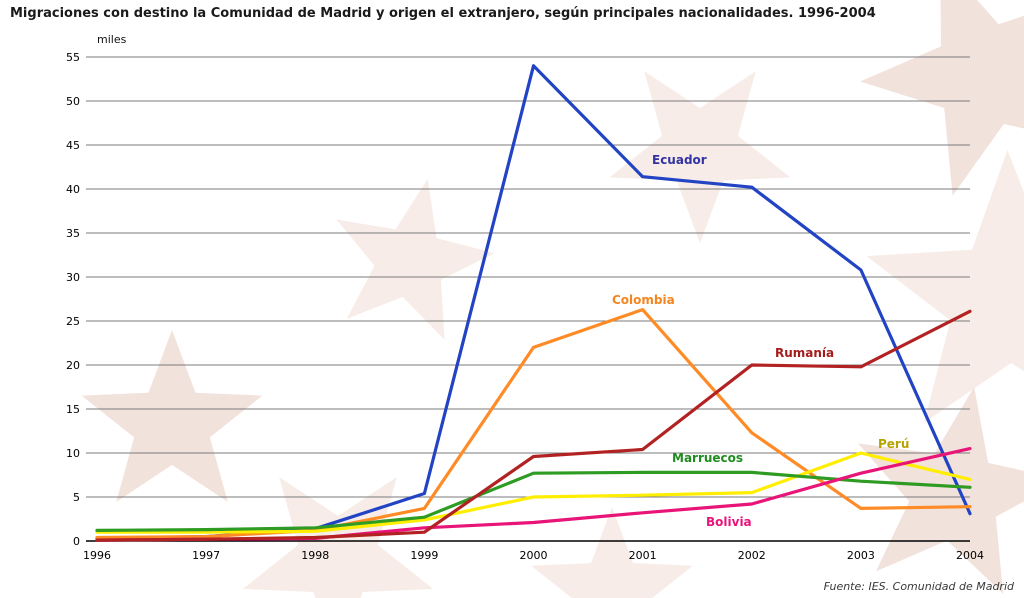  Describe the element at coordinates (112, 39) in the screenshot. I see `y-axis-unit-label: miles` at that location.